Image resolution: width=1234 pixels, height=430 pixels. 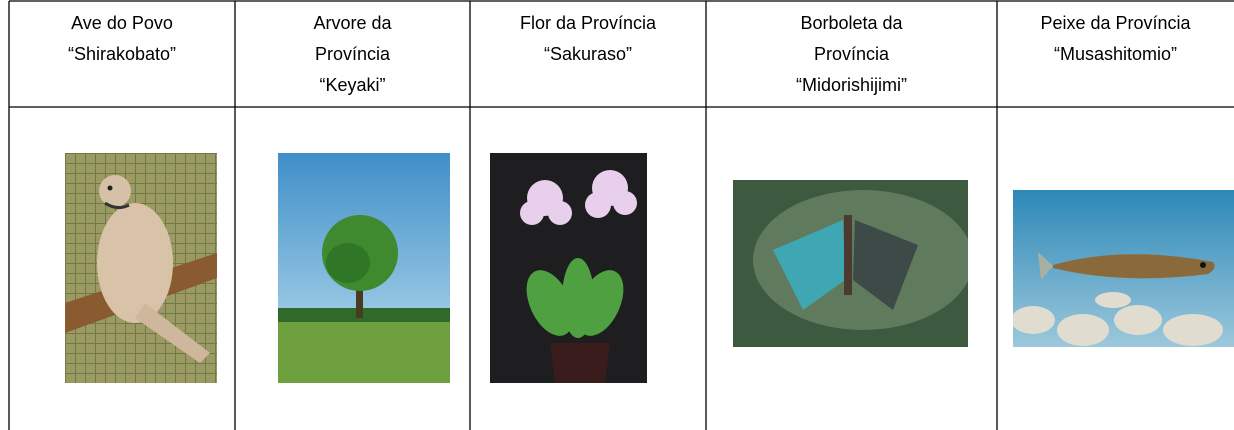 I want to click on header-line: “Shirakobato”, so click(x=122, y=54).